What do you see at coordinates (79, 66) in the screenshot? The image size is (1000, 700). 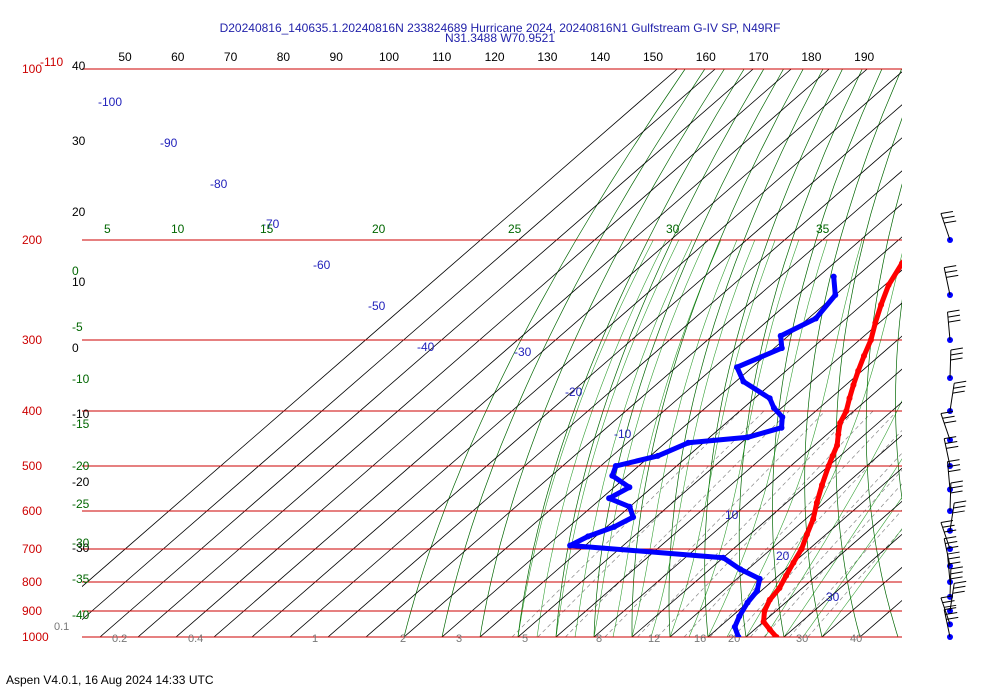 I see `theta-left-label: 40` at bounding box center [79, 66].